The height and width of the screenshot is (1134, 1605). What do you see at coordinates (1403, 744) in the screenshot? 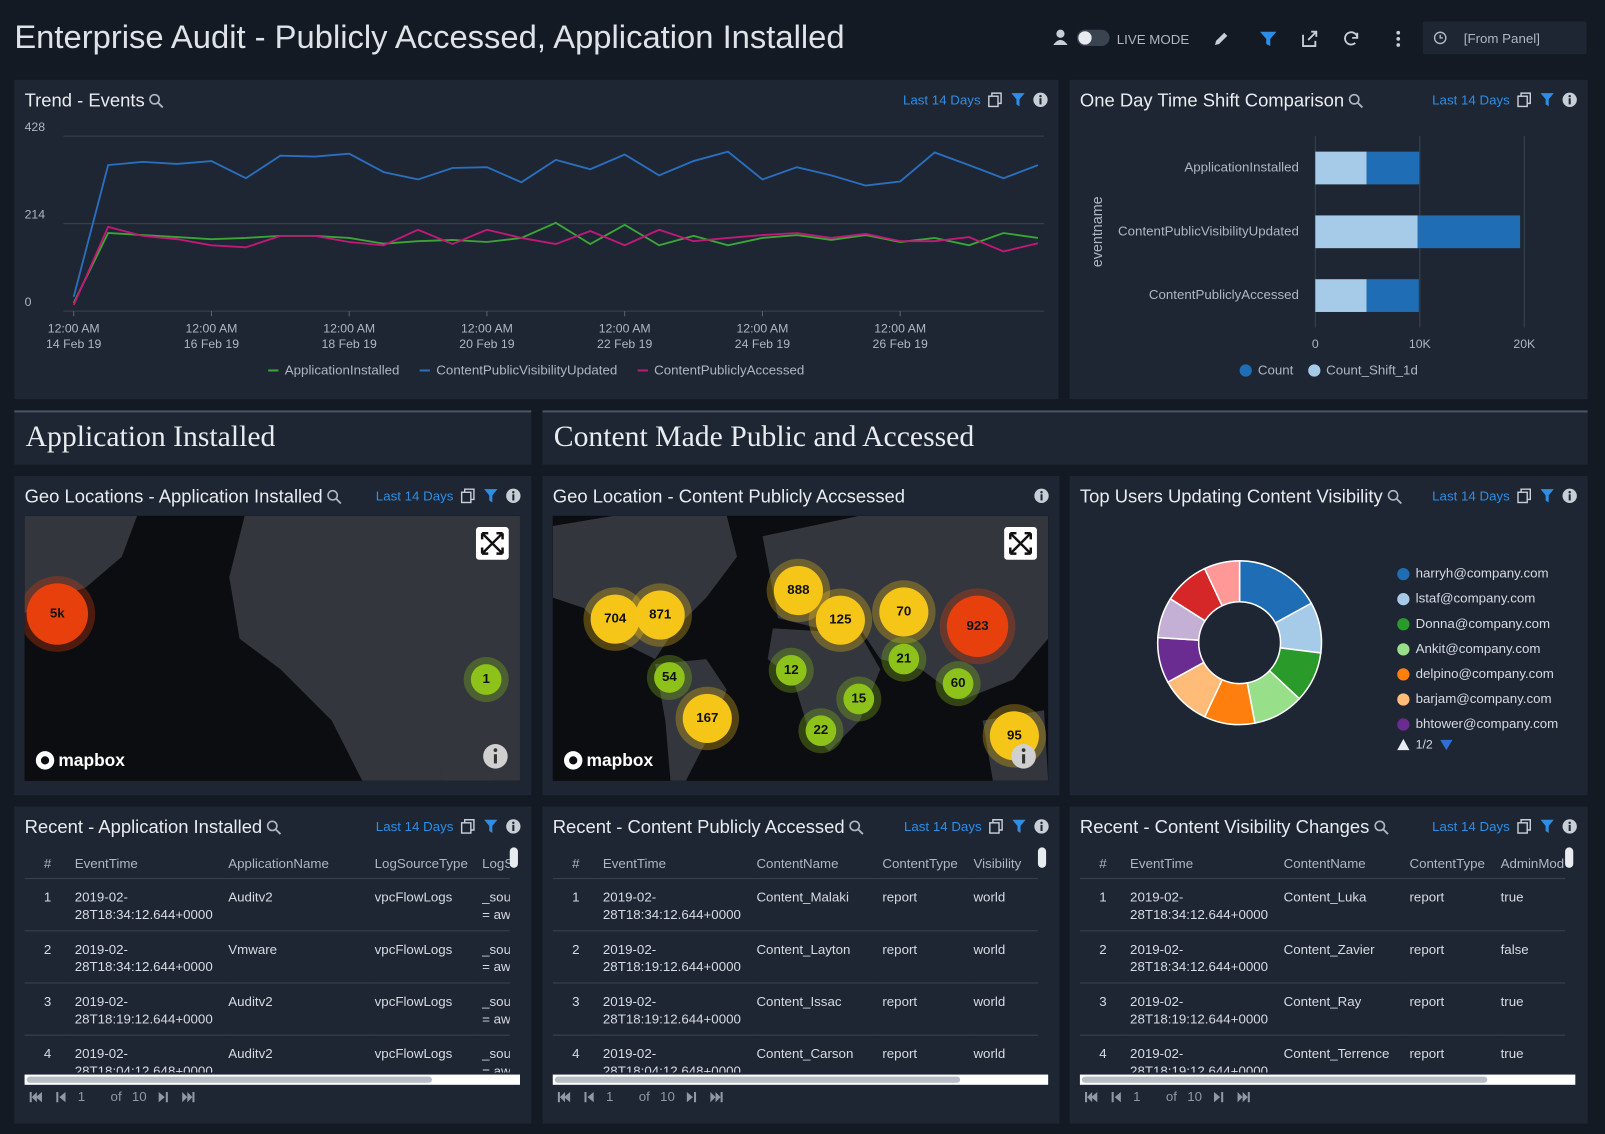
I see `legend-page-prev` at bounding box center [1403, 744].